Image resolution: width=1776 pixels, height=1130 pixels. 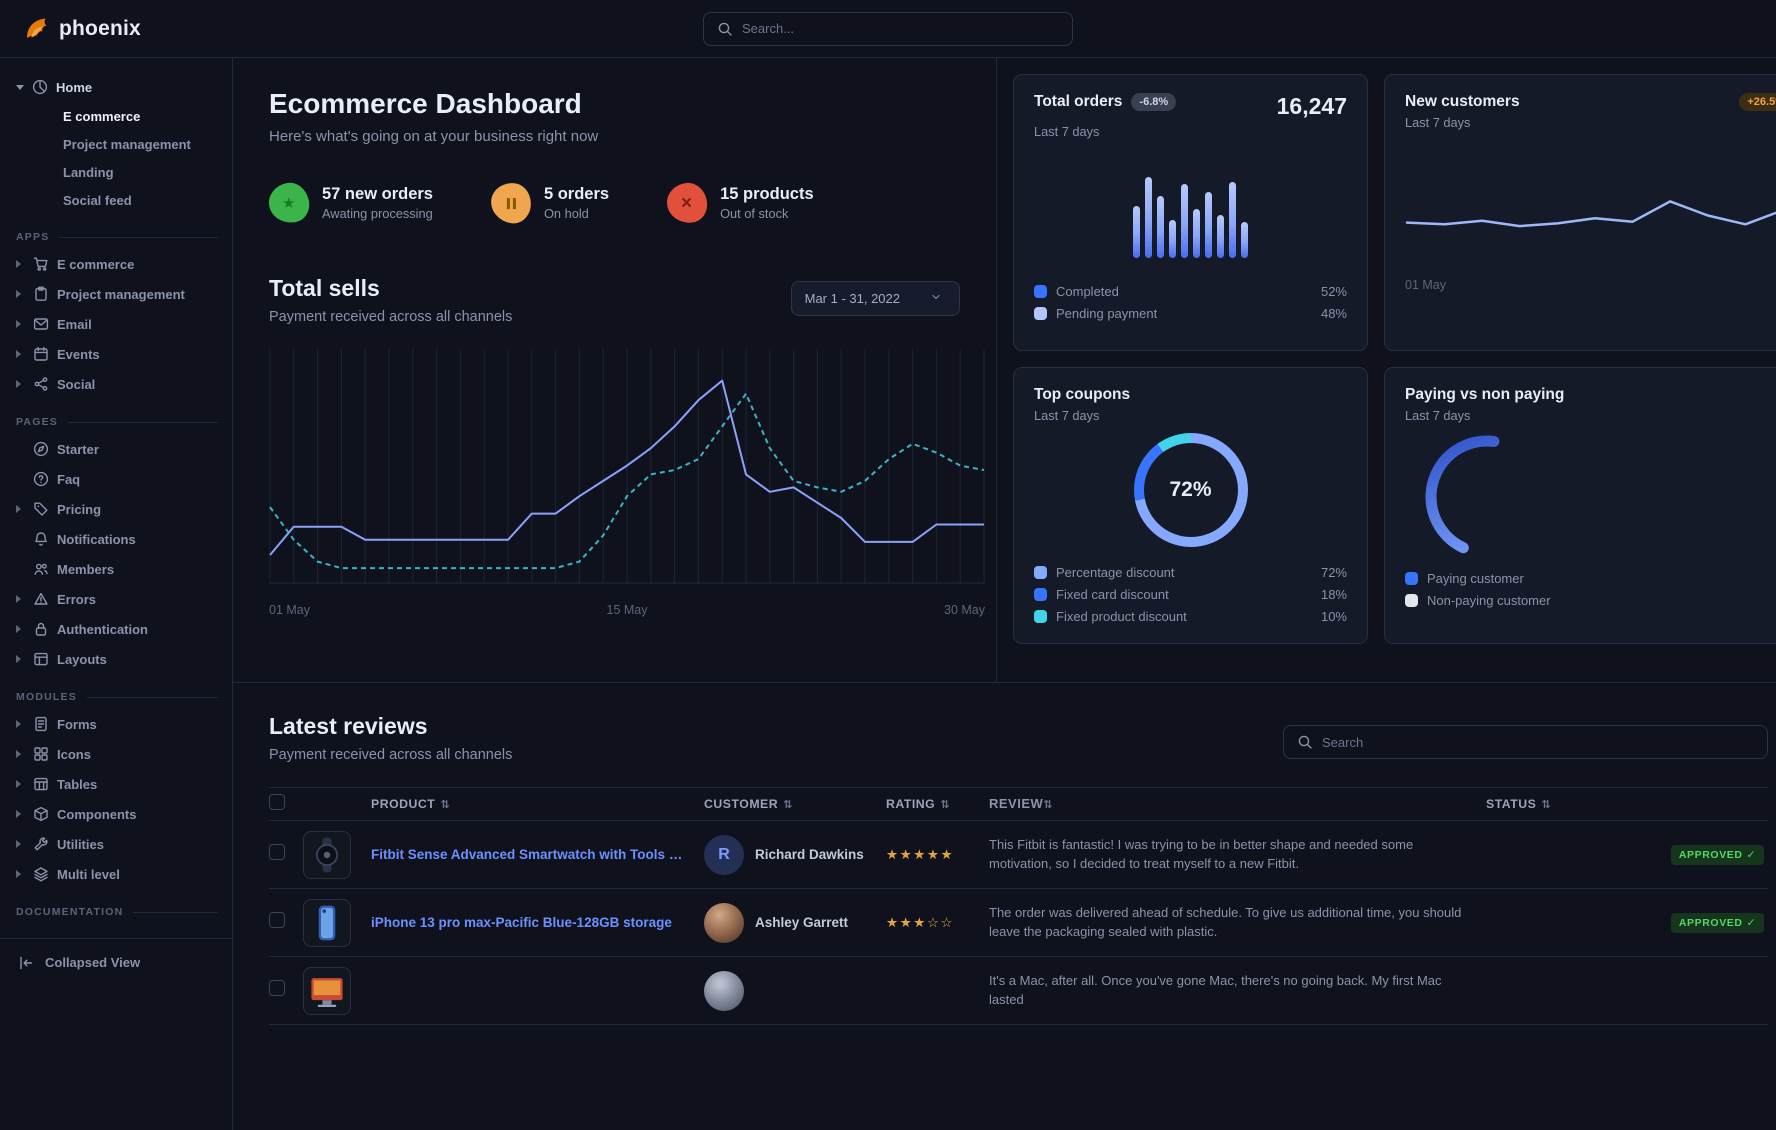 I want to click on sidebar-item-label: E commerce, so click(x=96, y=264).